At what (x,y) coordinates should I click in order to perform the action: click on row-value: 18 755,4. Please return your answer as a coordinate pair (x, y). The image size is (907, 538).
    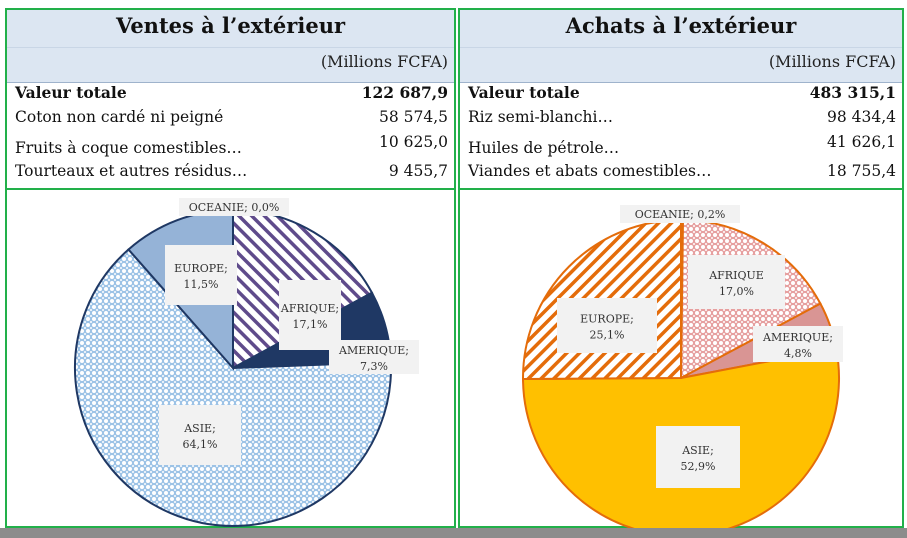
    Looking at the image, I should click on (861, 171).